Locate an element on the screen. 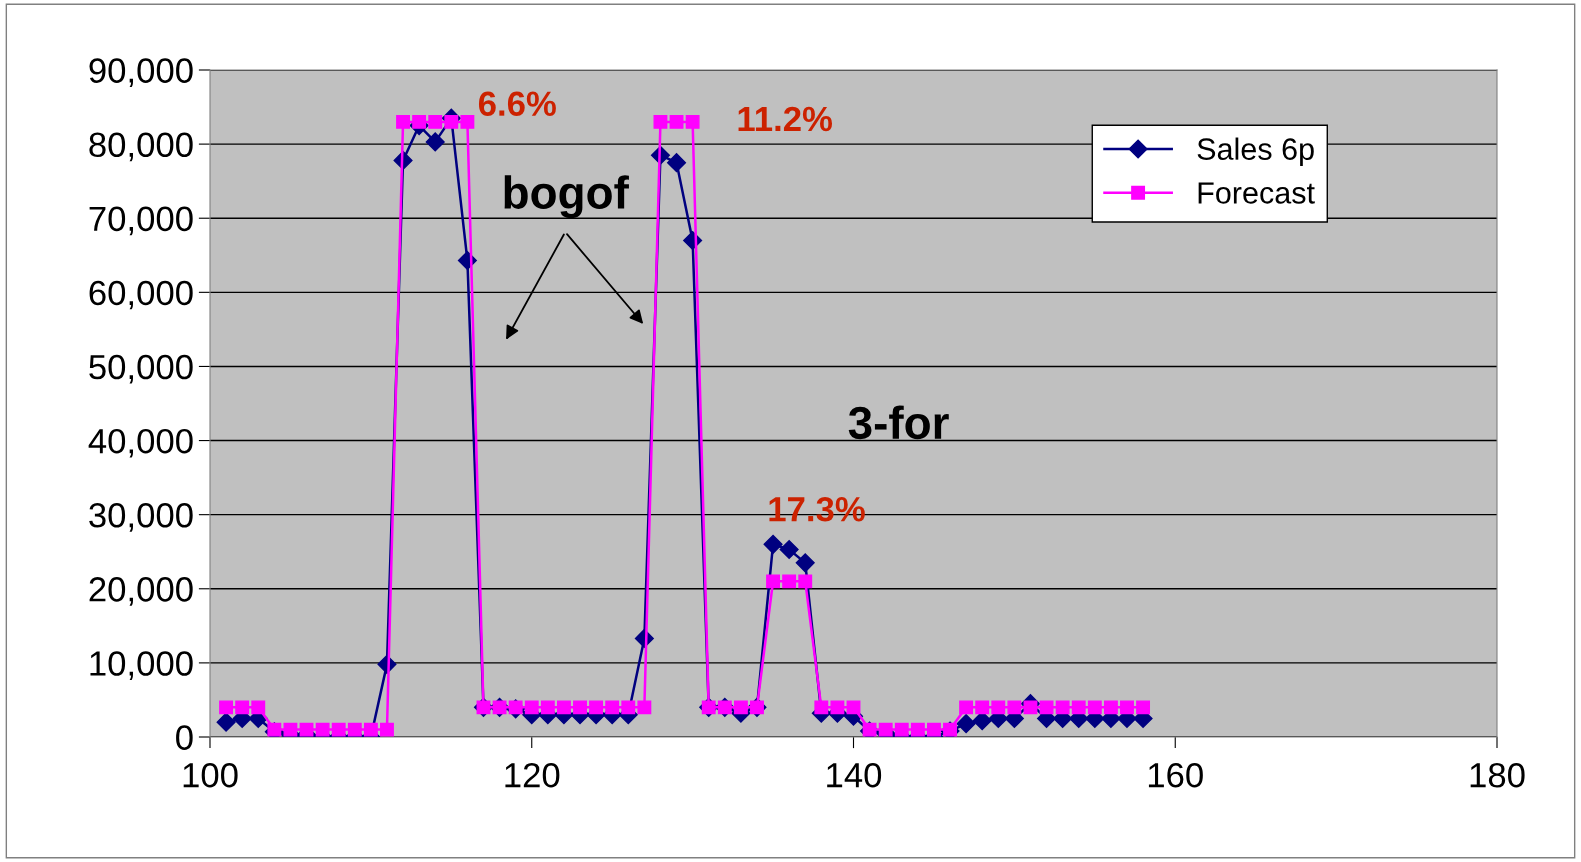 The image size is (1581, 862). y-tick-label: 10,000 is located at coordinates (141, 665).